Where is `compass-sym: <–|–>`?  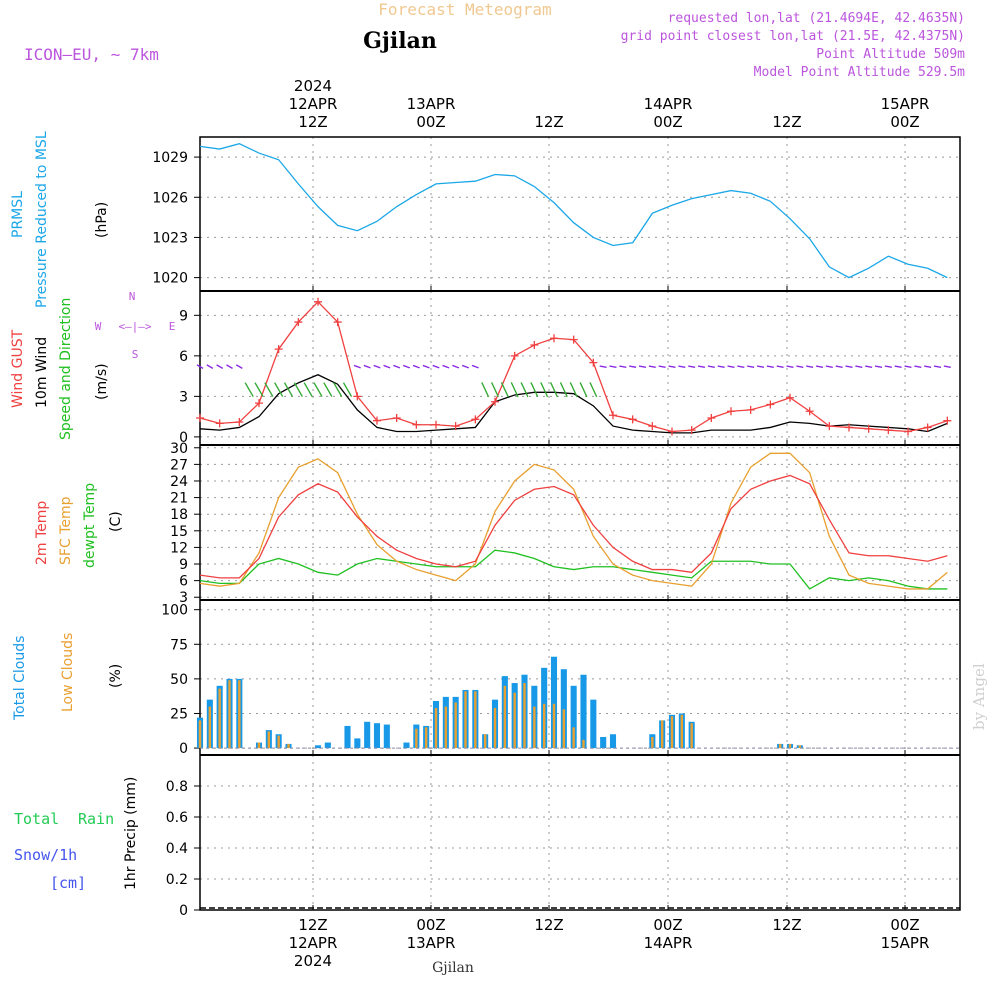 compass-sym: <–|–> is located at coordinates (134, 326).